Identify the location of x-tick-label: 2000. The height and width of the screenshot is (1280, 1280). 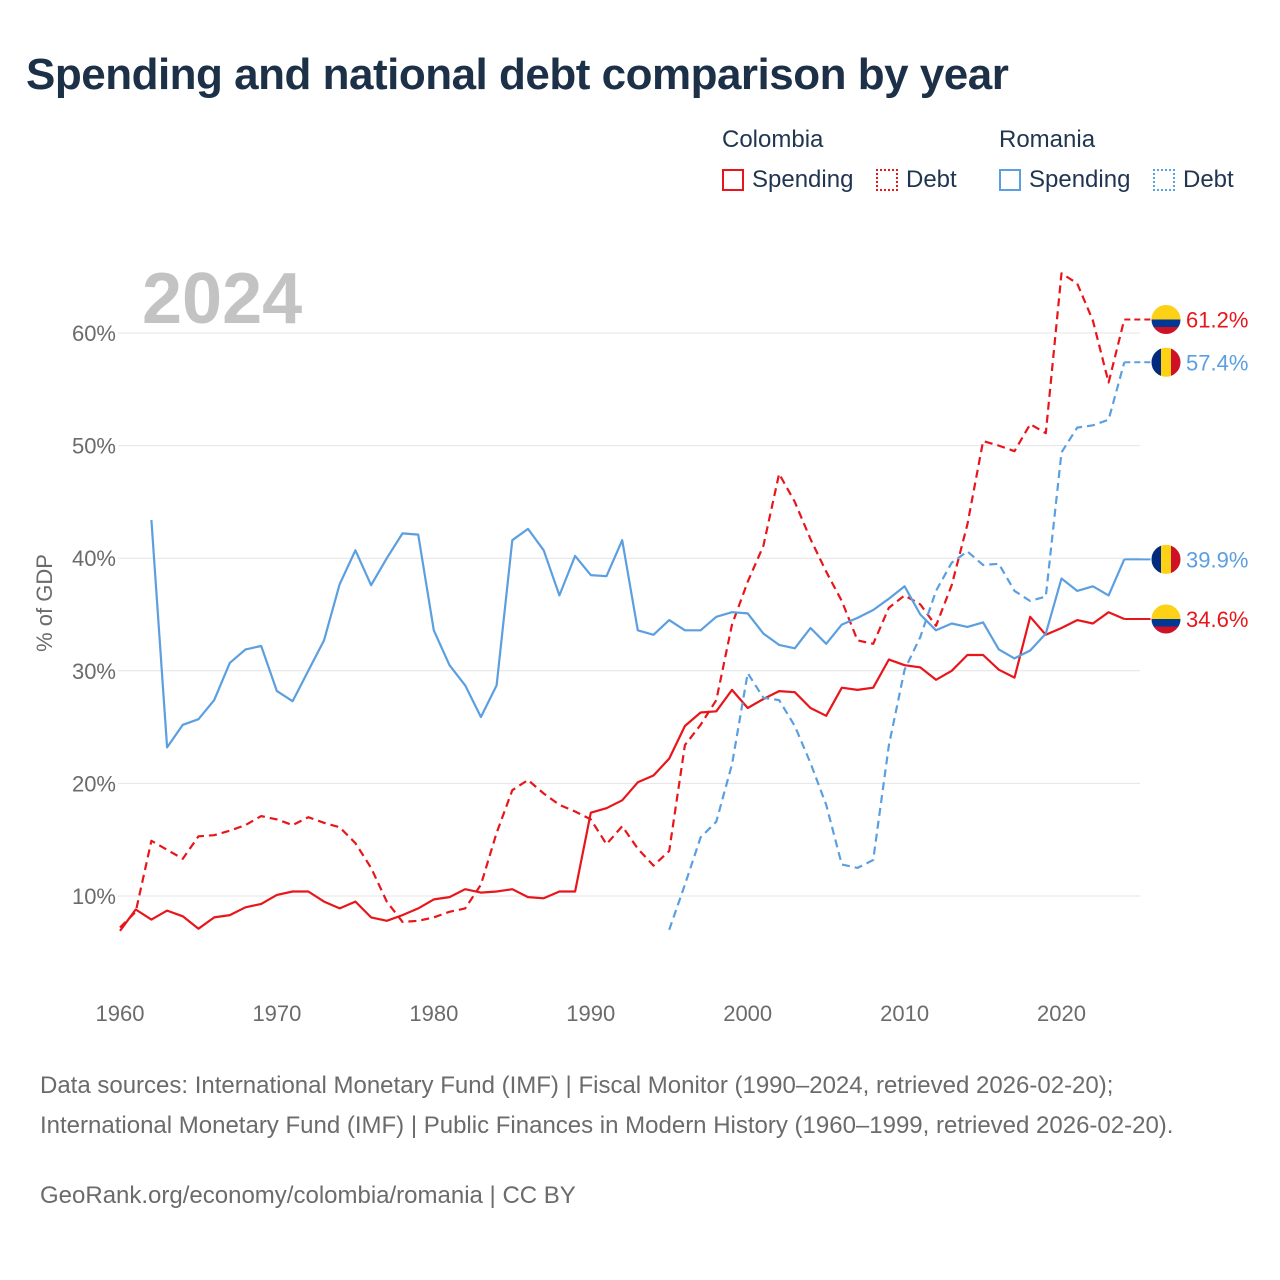
(747, 1013).